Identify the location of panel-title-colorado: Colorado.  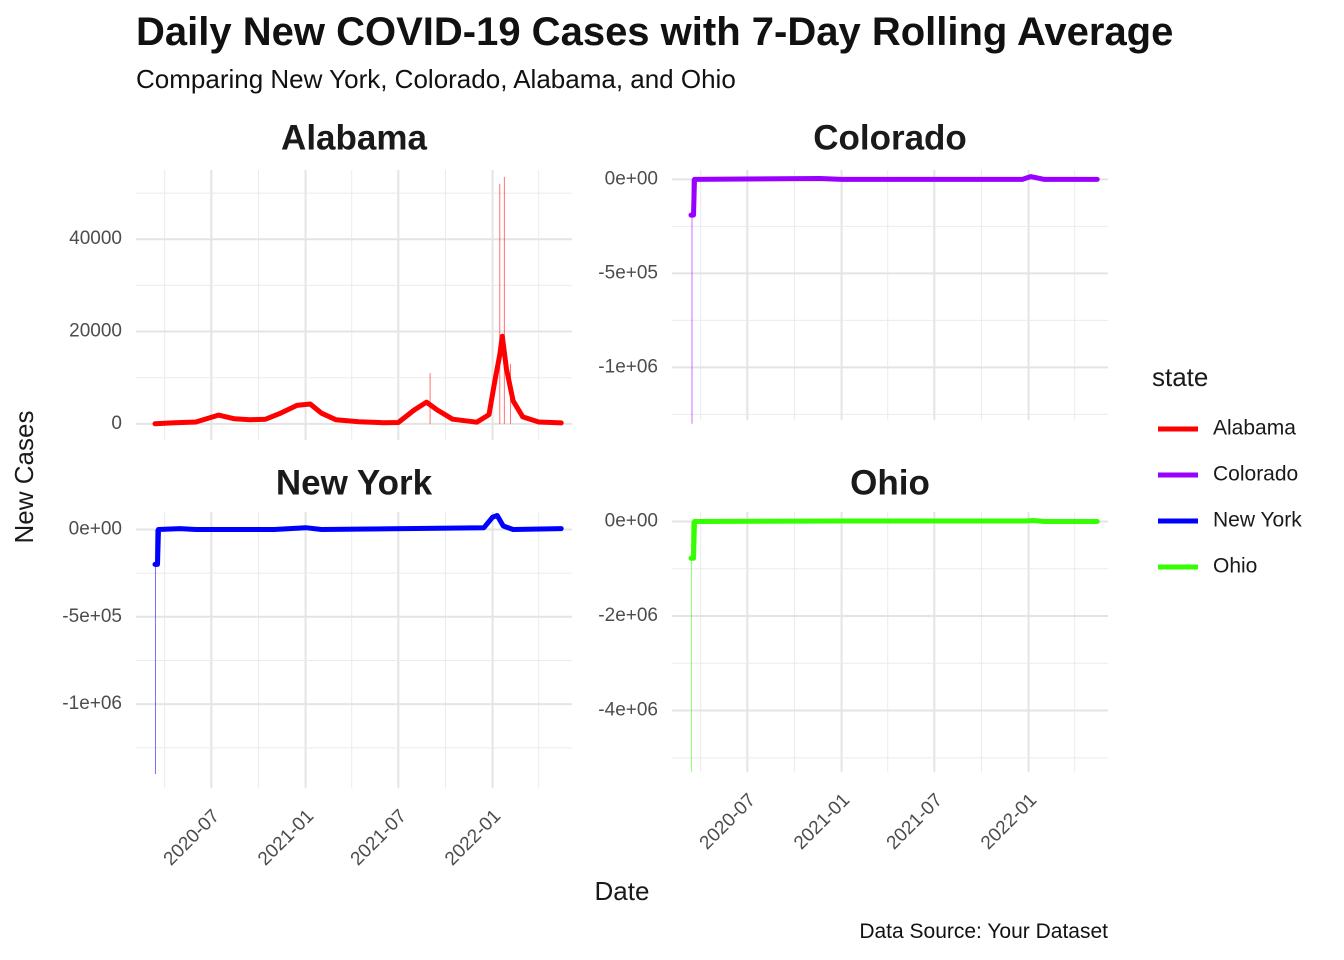
(890, 137).